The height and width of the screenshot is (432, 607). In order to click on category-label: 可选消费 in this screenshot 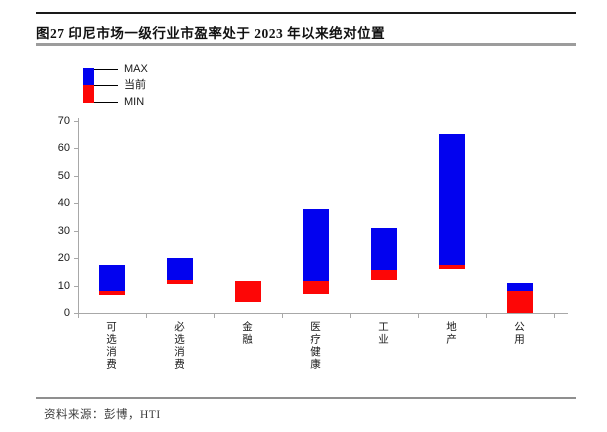, I will do `click(110, 346)`.